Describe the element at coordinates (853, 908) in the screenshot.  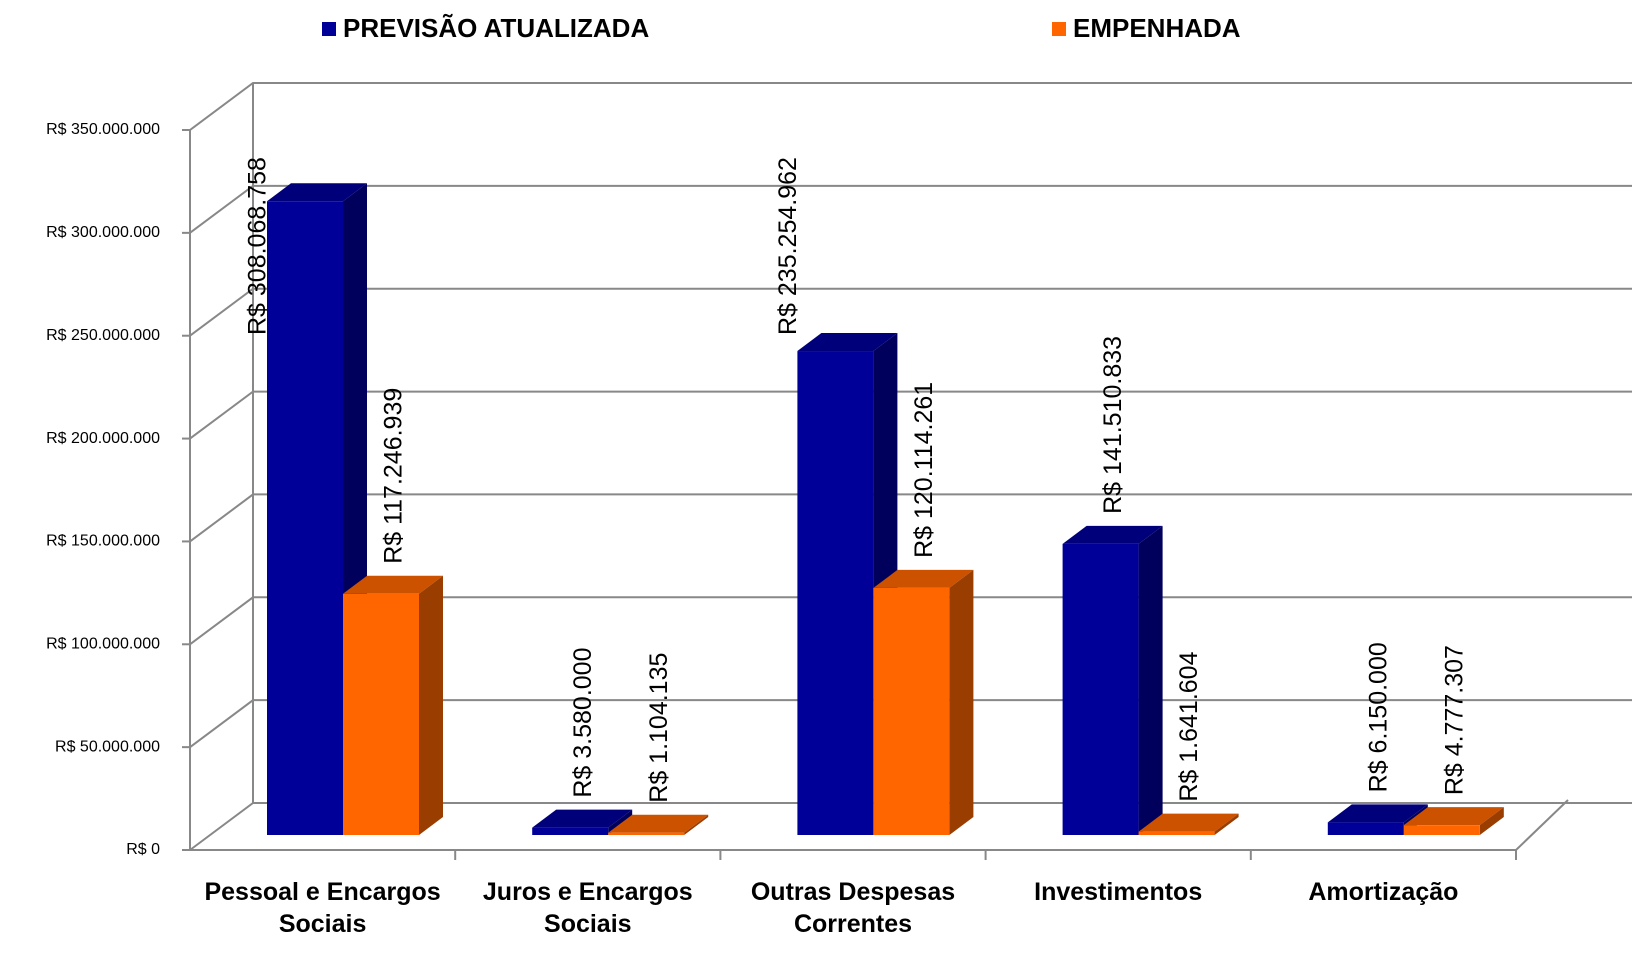
I see `x-tick-label: Outras Despesas Correntes` at that location.